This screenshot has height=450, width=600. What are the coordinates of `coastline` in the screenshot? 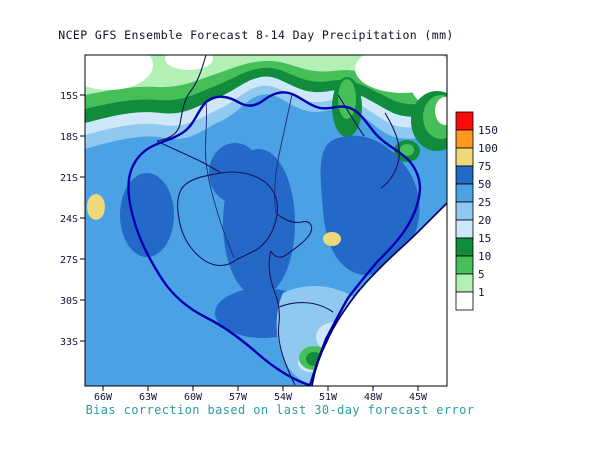 It's located at (379, 294).